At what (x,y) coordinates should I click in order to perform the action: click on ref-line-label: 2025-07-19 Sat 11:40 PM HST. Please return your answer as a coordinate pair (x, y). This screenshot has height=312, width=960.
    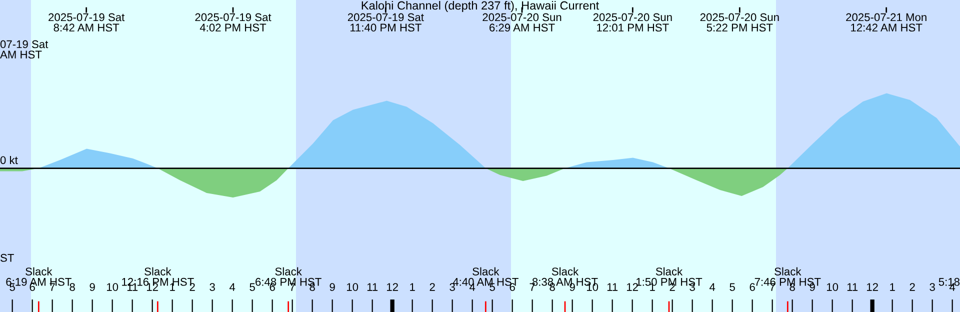
    Looking at the image, I should click on (386, 22).